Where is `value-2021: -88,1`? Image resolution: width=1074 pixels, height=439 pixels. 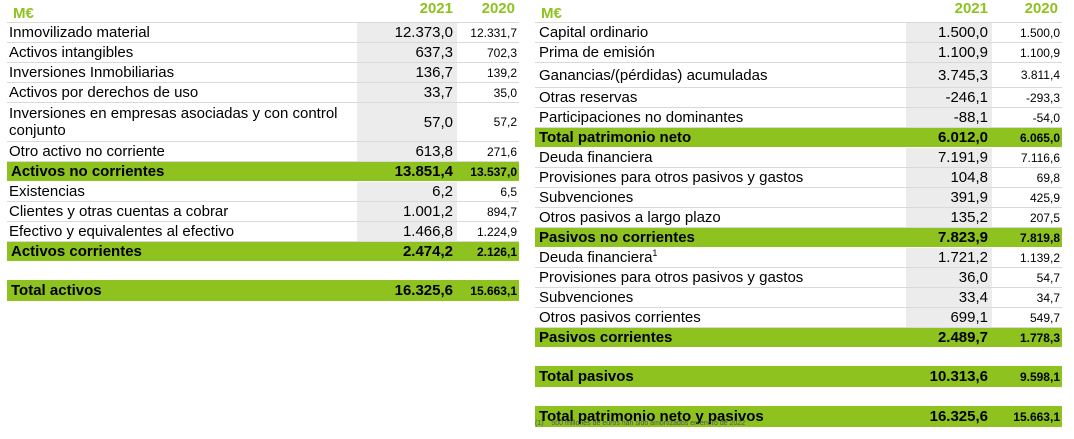 value-2021: -88,1 is located at coordinates (949, 117).